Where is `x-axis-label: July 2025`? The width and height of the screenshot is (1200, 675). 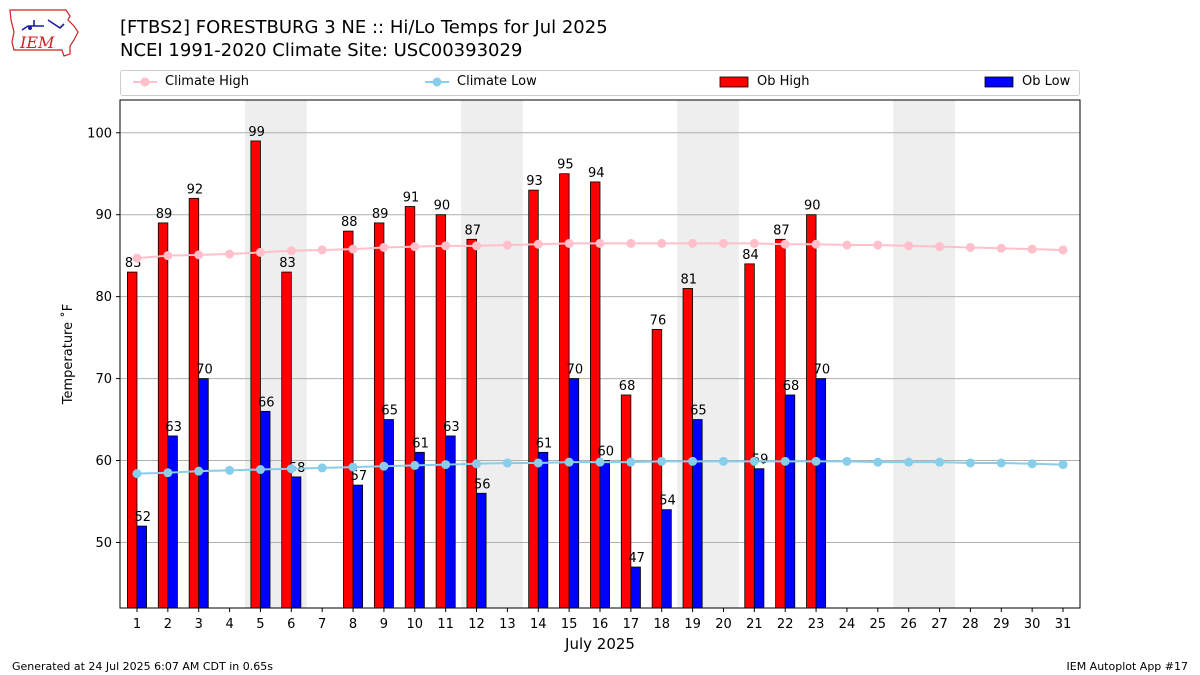 x-axis-label: July 2025 is located at coordinates (599, 644).